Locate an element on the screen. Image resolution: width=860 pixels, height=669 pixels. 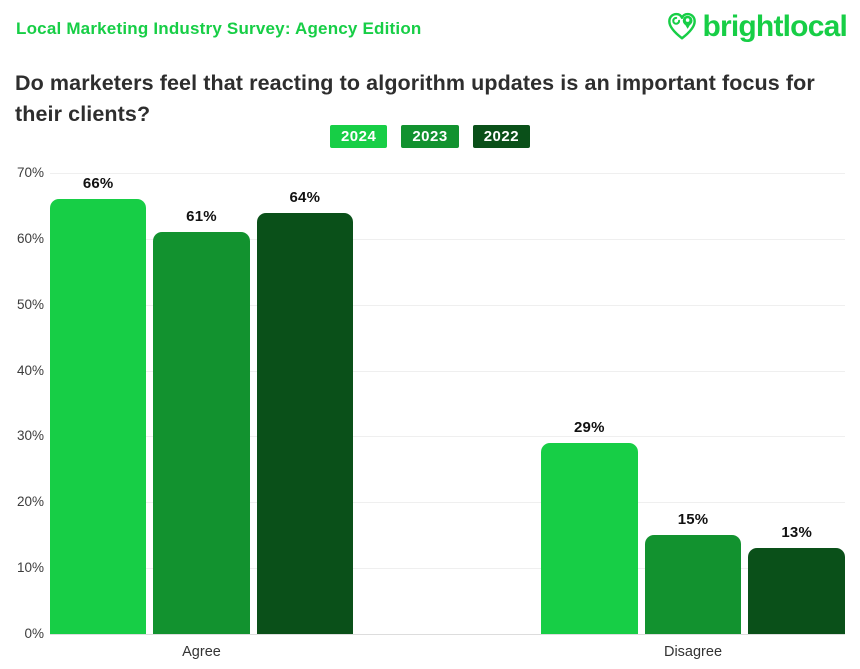
gridline-0% is located at coordinates (447, 634).